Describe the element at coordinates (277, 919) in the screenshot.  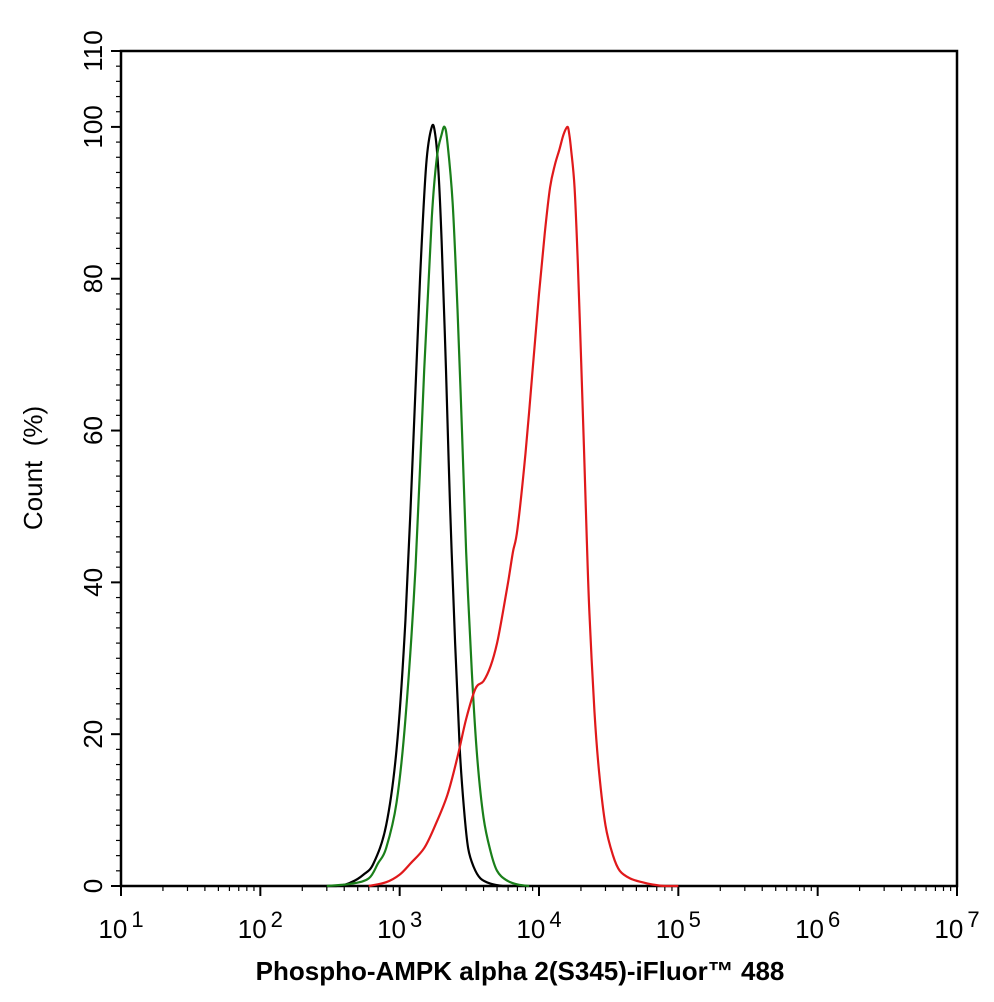
I see `x-tick-exponent: 2` at that location.